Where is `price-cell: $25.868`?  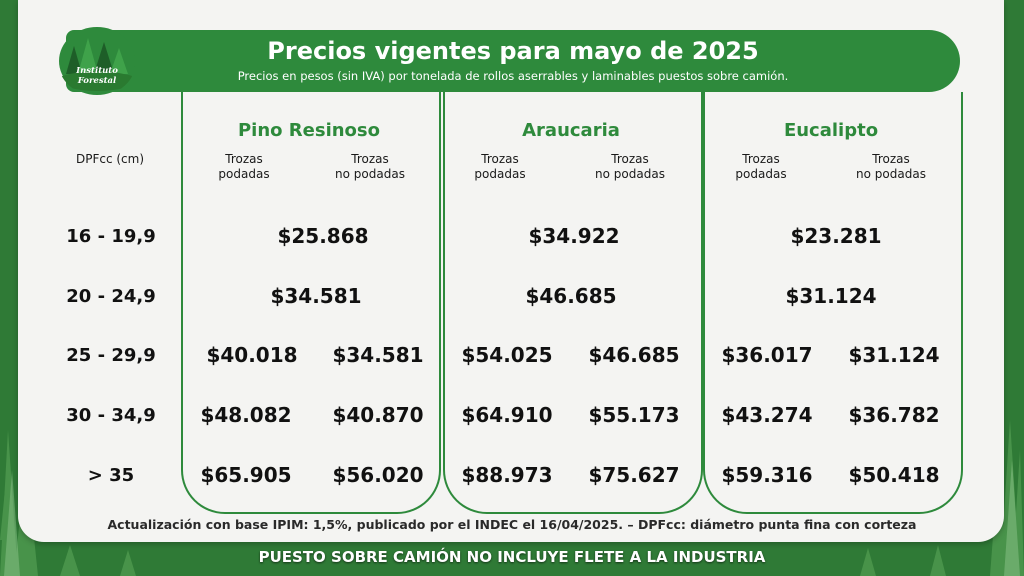
price-cell: $25.868 is located at coordinates (323, 236).